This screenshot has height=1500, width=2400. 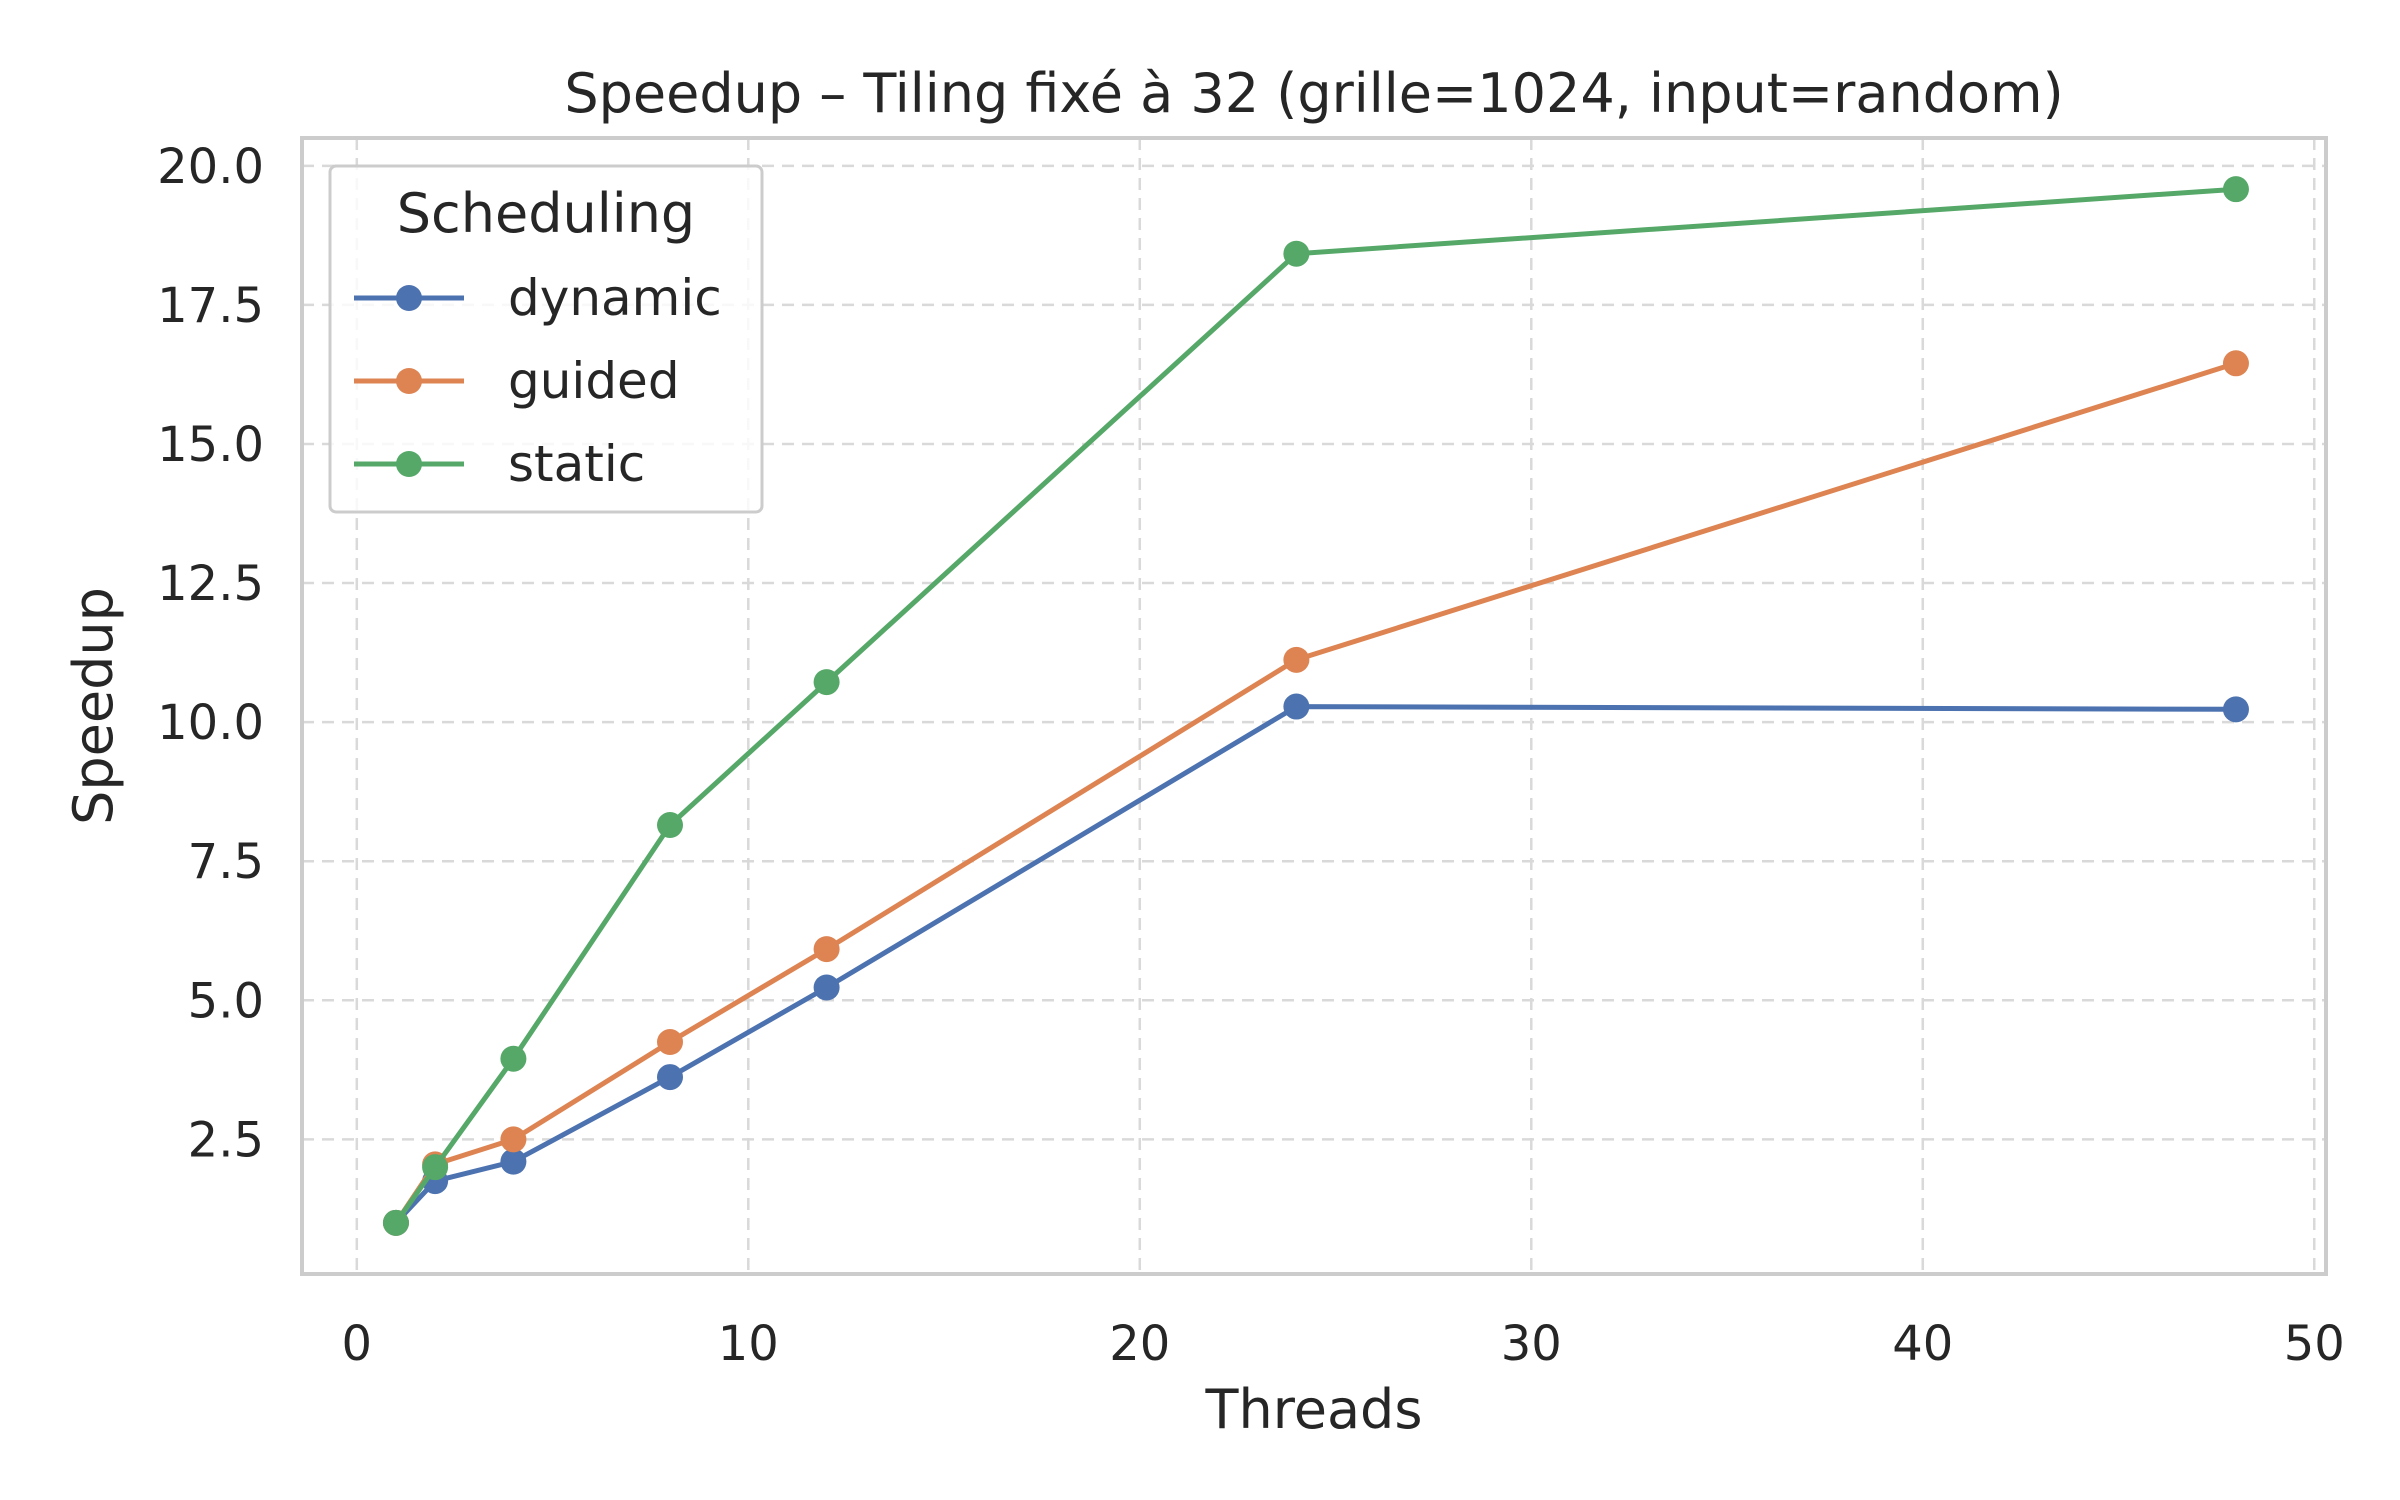 I want to click on legend-label: dynamic, so click(x=615, y=298).